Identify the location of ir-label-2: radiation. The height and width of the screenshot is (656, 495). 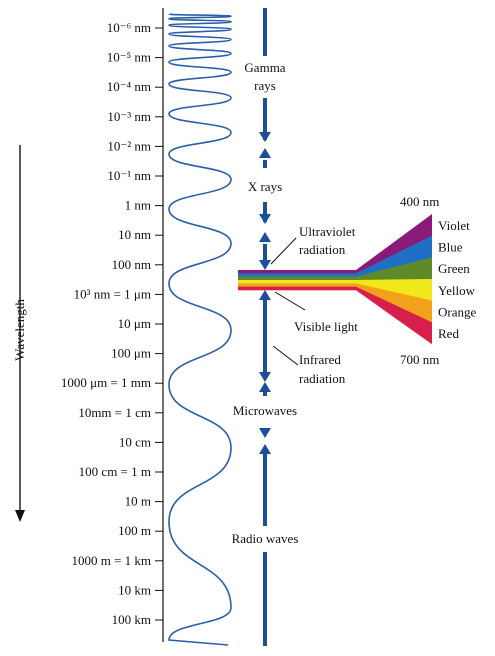
(322, 378).